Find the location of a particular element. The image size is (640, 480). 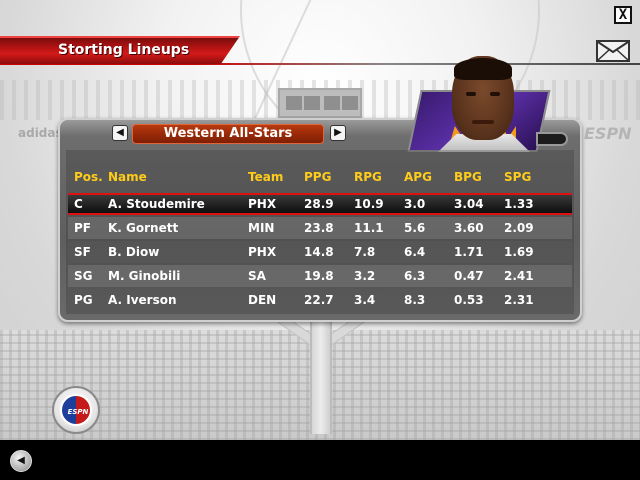

mail-icon is located at coordinates (613, 51).